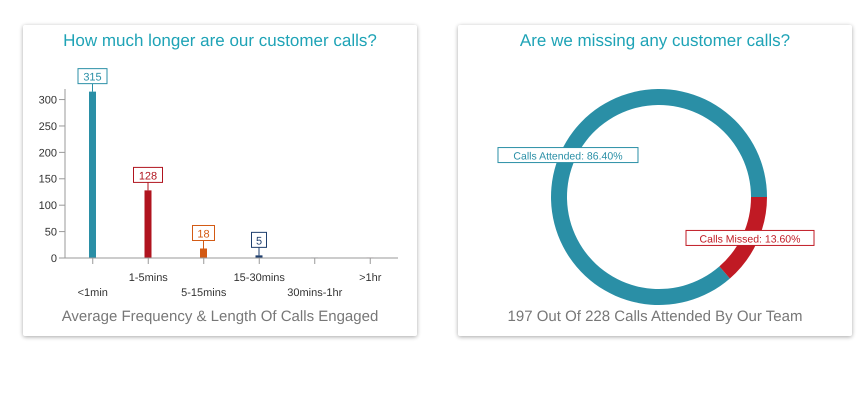  Describe the element at coordinates (92, 78) in the screenshot. I see `data-label: 315` at that location.